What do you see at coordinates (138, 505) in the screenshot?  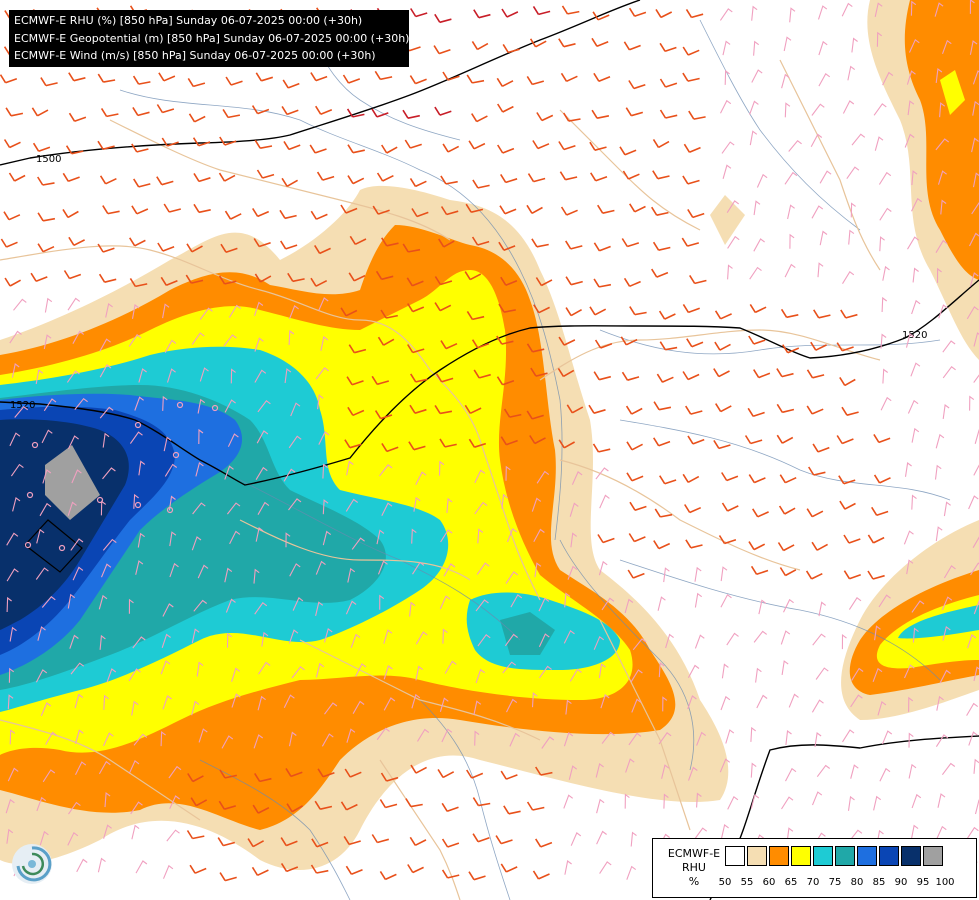 I see `calm-wind-marker` at bounding box center [138, 505].